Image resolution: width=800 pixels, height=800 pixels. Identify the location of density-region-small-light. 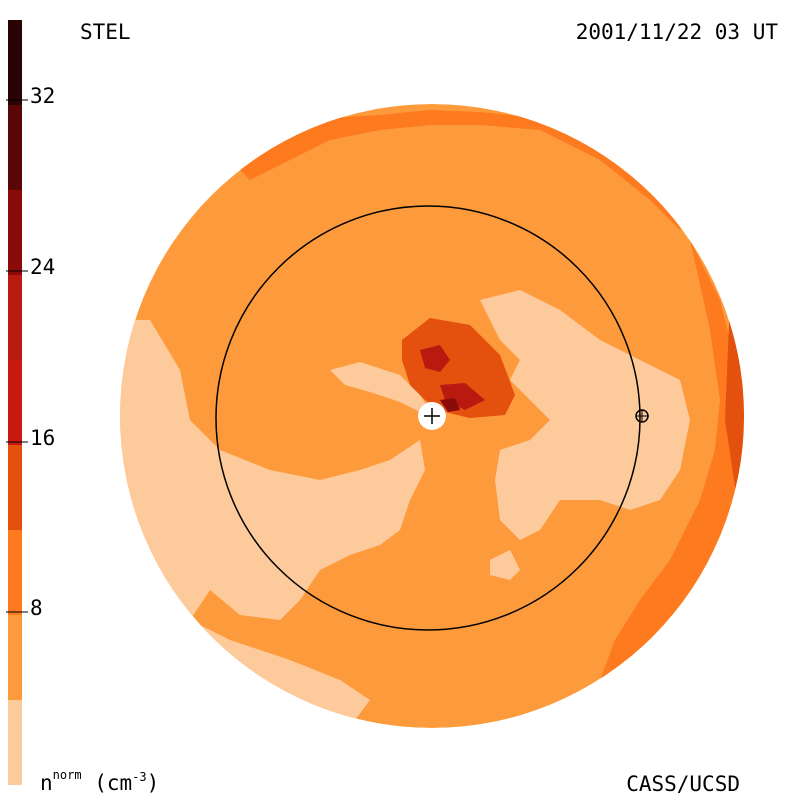
(505, 565).